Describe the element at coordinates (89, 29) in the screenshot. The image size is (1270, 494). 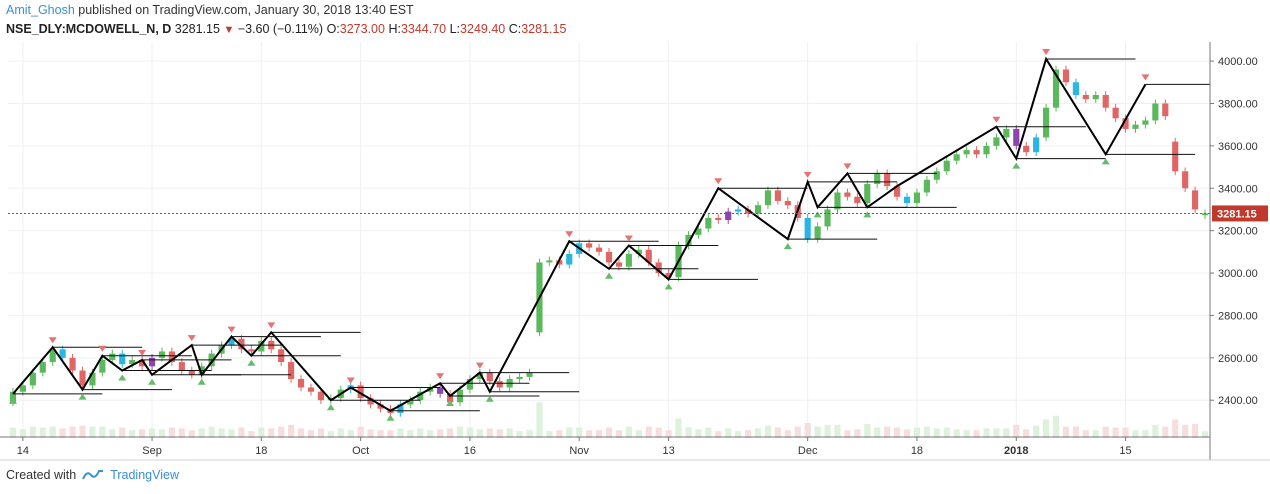
I see `symbol-name: NSE_DLY:MCDOWELL_N, D` at that location.